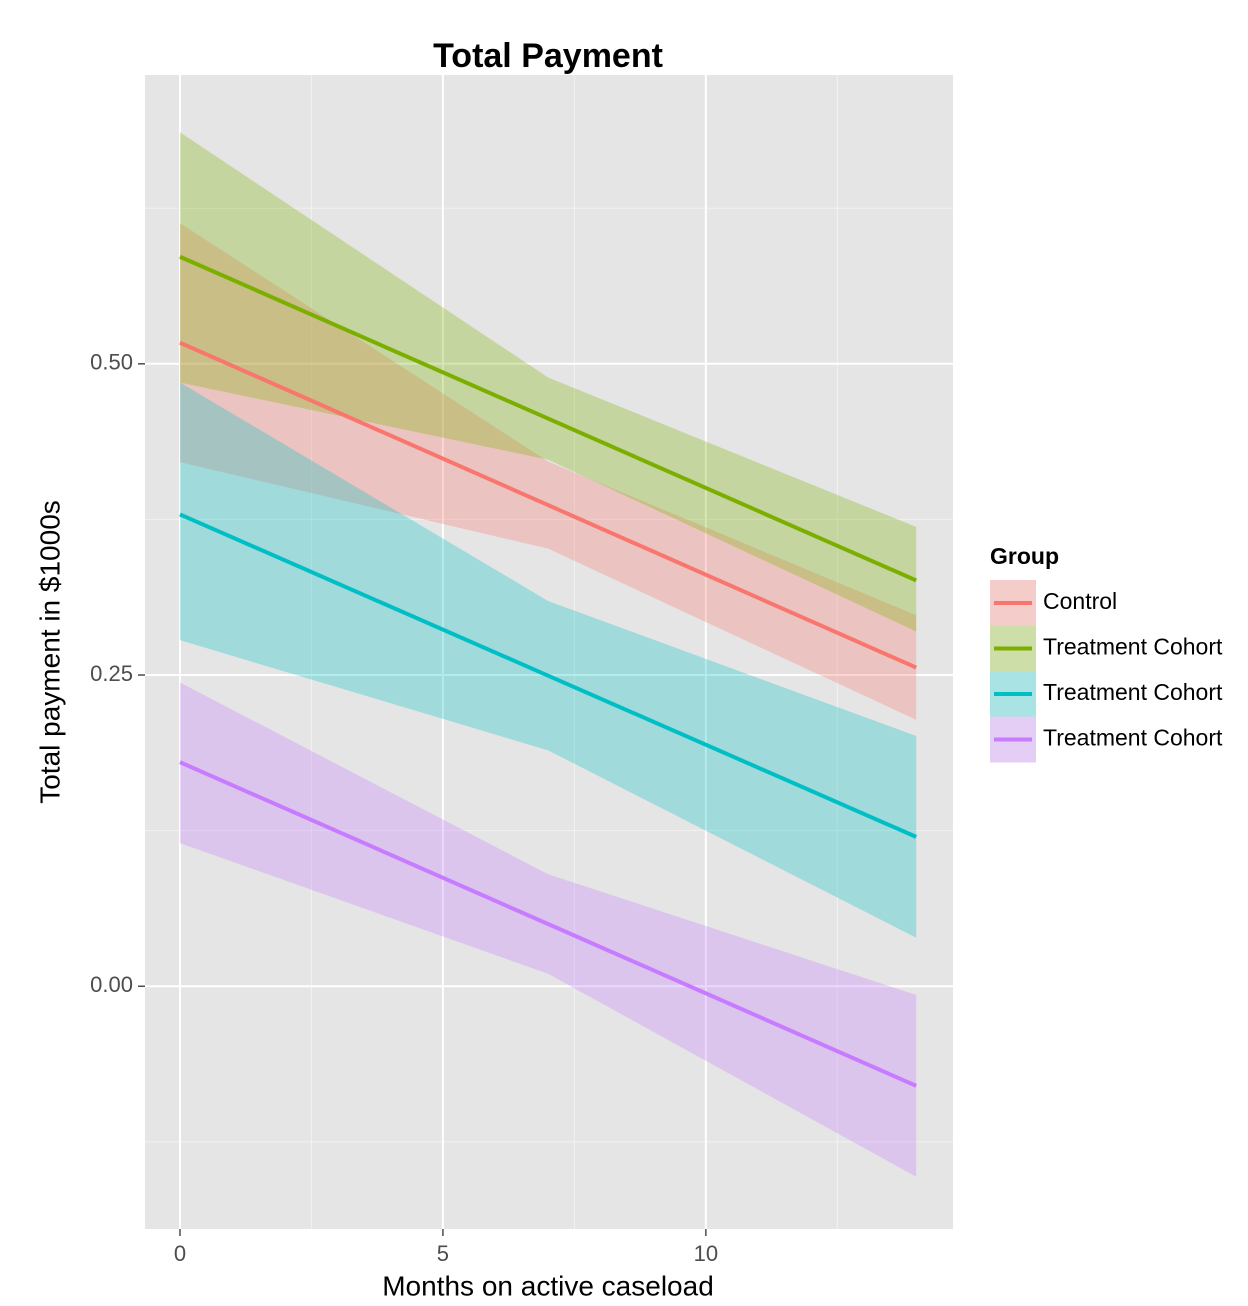 This screenshot has width=1248, height=1306. I want to click on chart-title: Total Payment, so click(548, 56).